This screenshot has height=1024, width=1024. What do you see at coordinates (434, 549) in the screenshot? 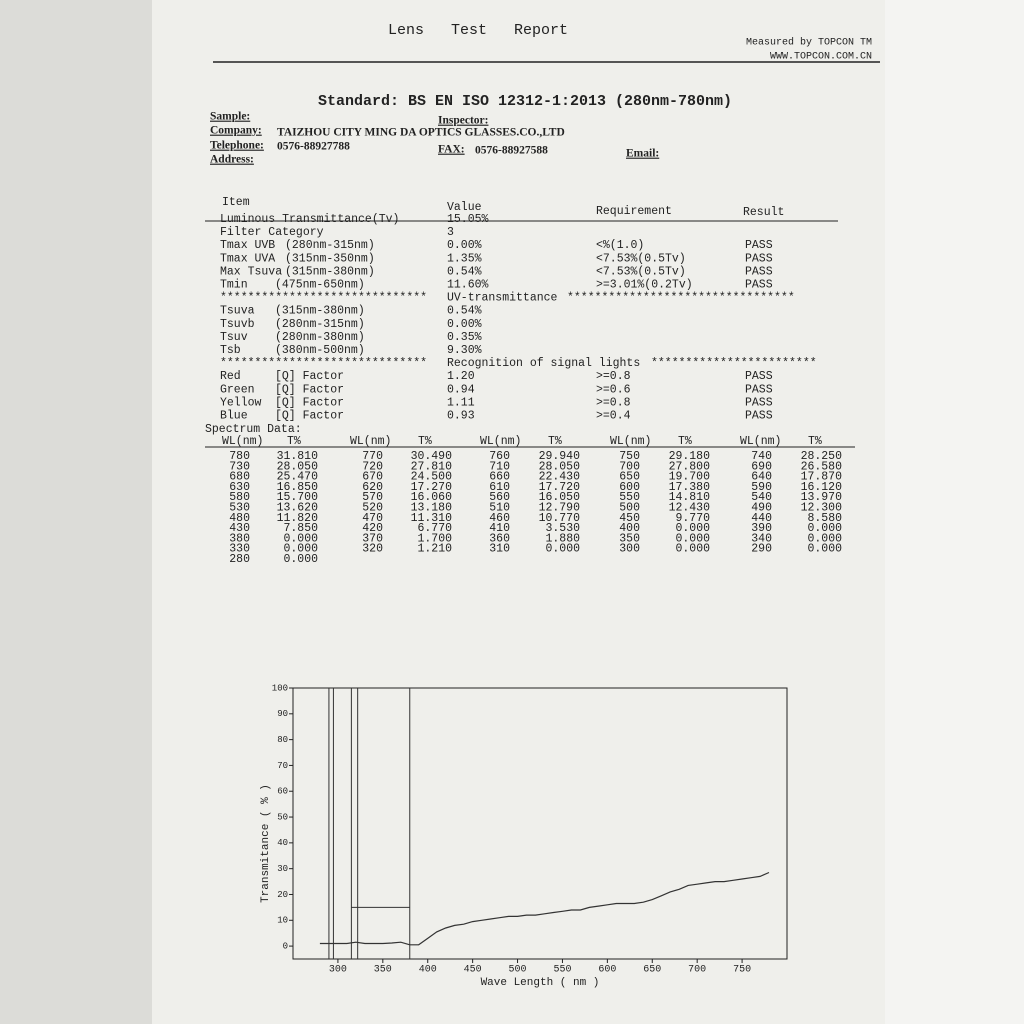
I see `t-cell: 1.210` at bounding box center [434, 549].